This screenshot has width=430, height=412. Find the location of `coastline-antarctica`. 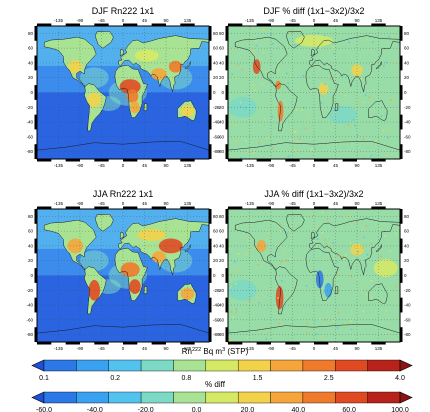

coastline-antarctica is located at coordinates (314, 150).